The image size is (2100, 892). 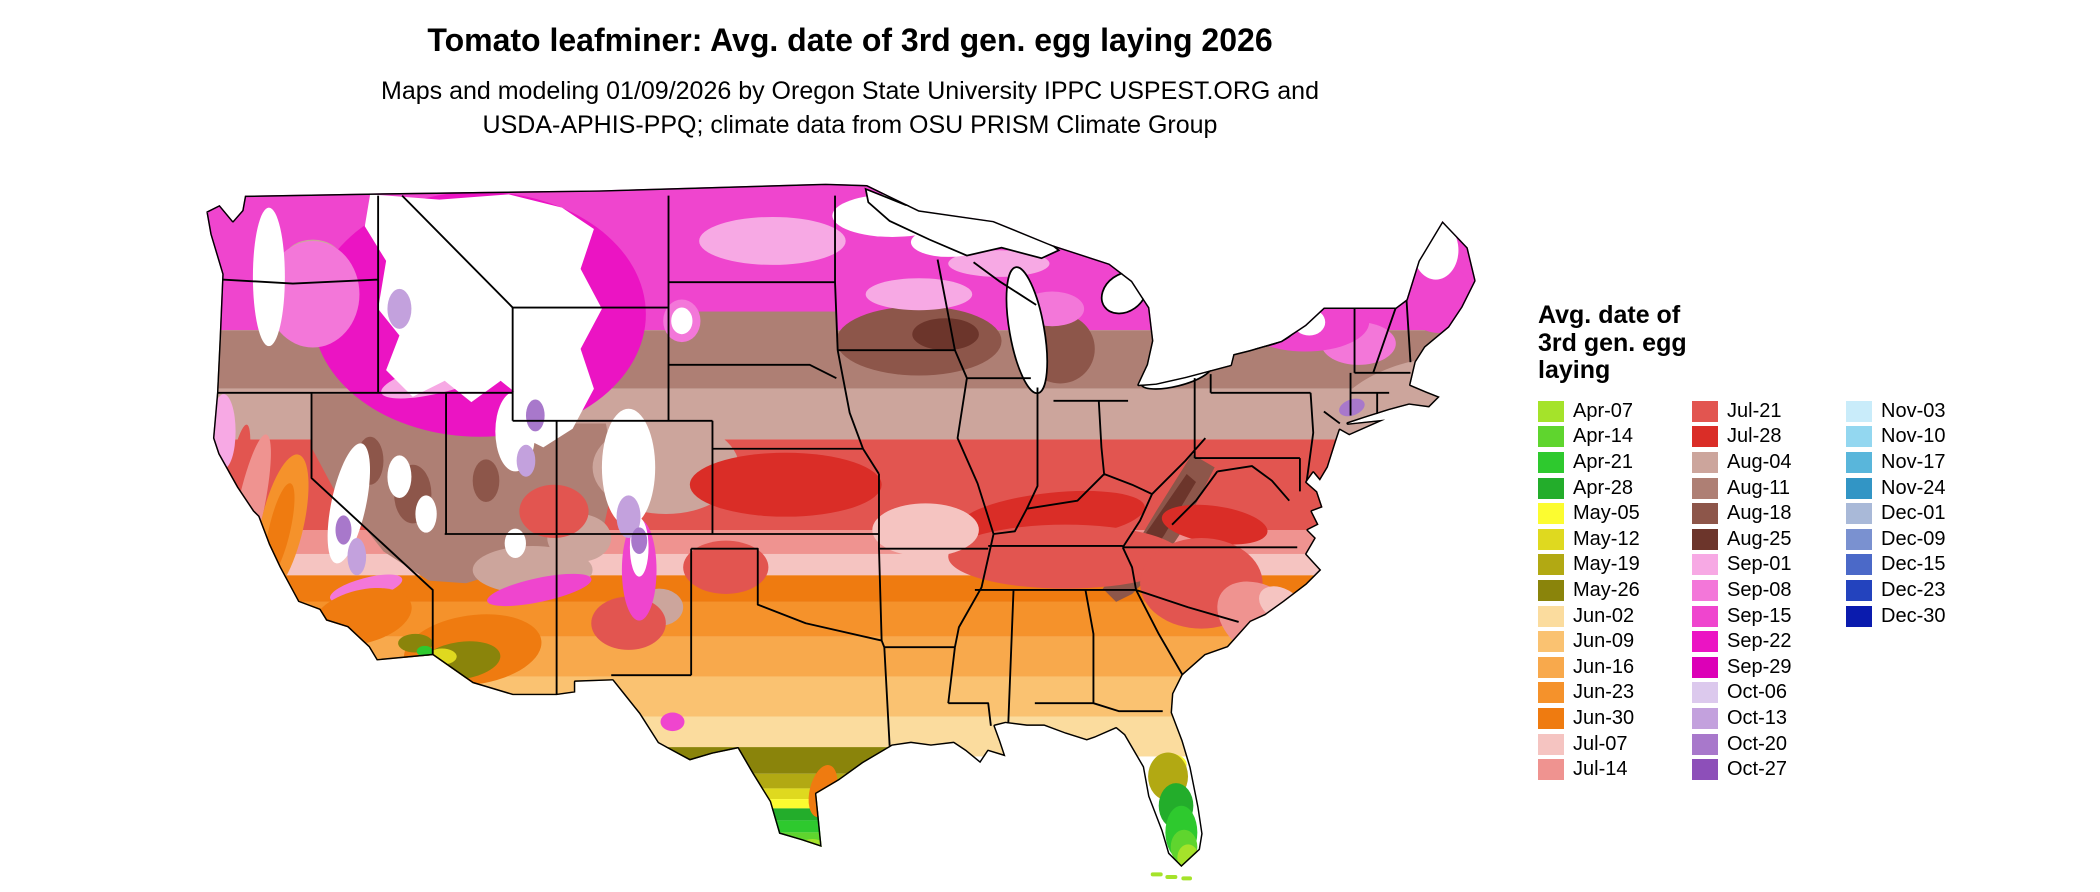 I want to click on legend-swatch-aug11, so click(x=1705, y=488).